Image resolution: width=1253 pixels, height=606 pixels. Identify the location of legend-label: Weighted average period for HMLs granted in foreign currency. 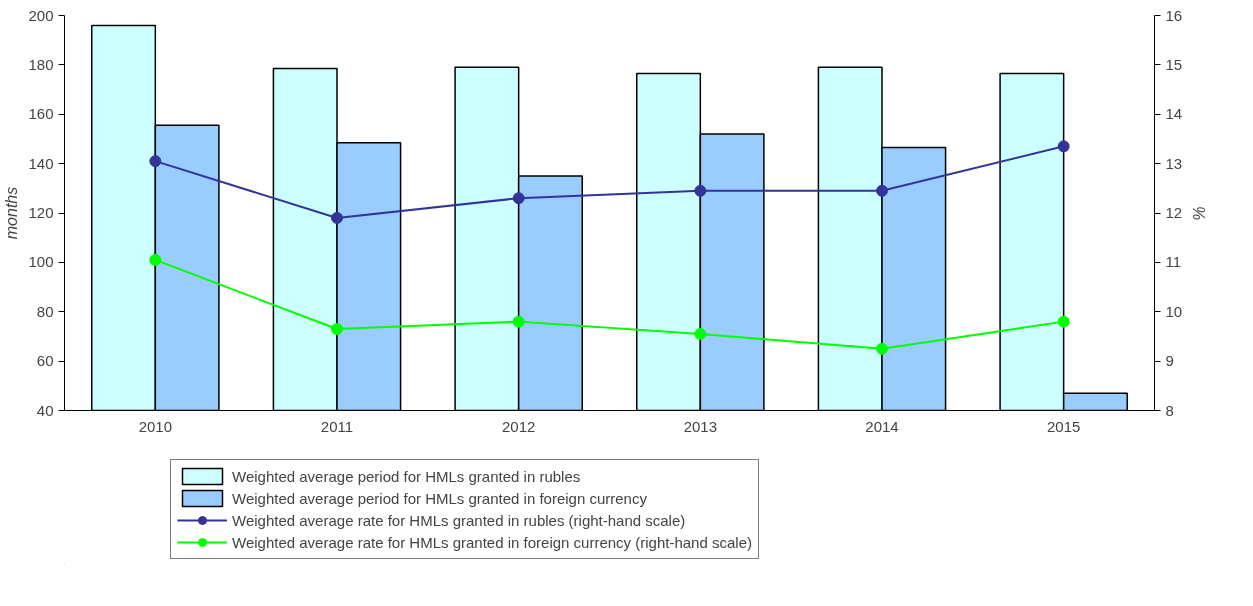
(439, 498).